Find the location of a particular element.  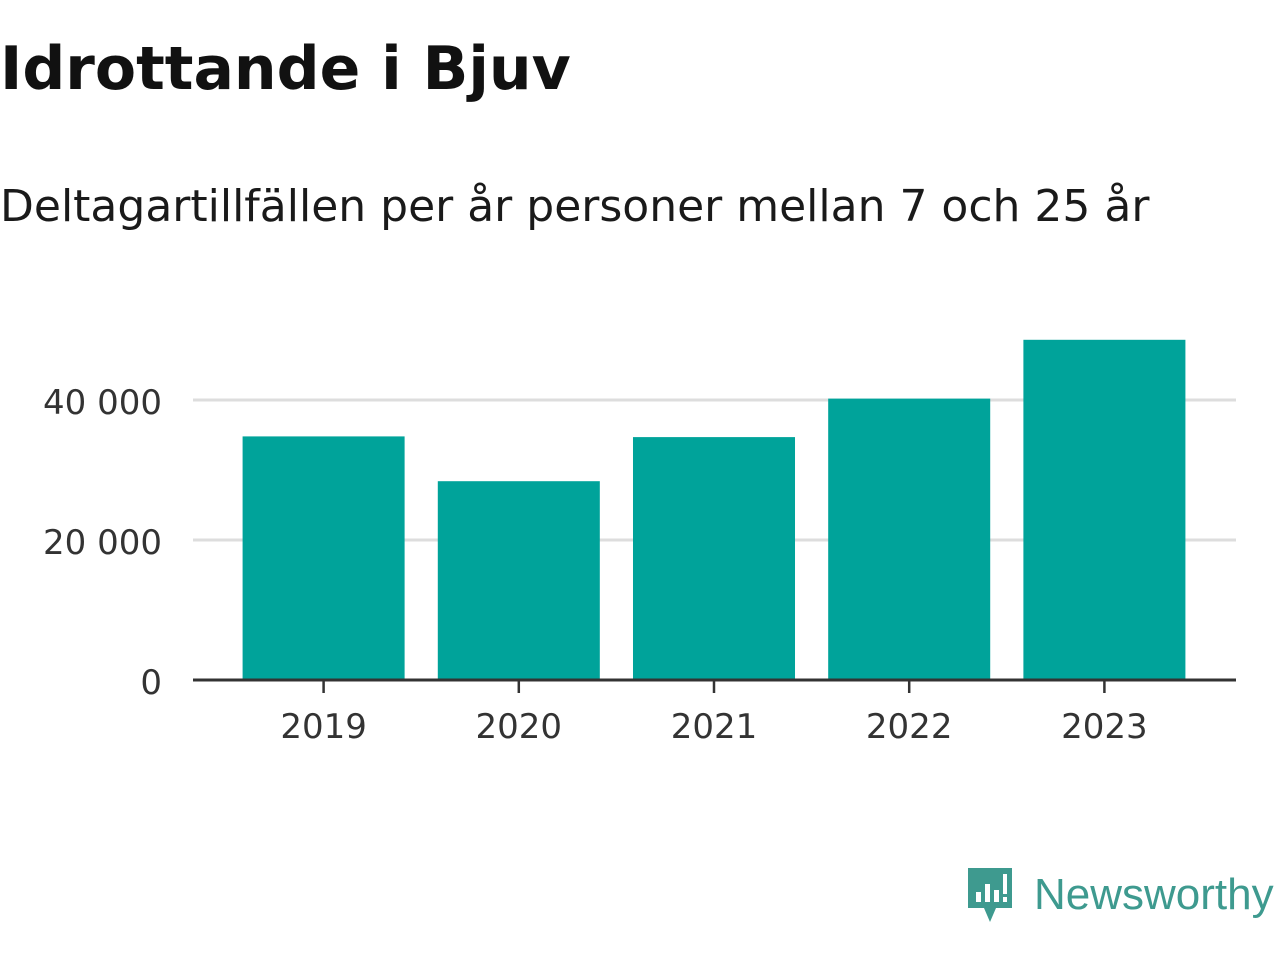

y-tick-label: 0 is located at coordinates (151, 683).